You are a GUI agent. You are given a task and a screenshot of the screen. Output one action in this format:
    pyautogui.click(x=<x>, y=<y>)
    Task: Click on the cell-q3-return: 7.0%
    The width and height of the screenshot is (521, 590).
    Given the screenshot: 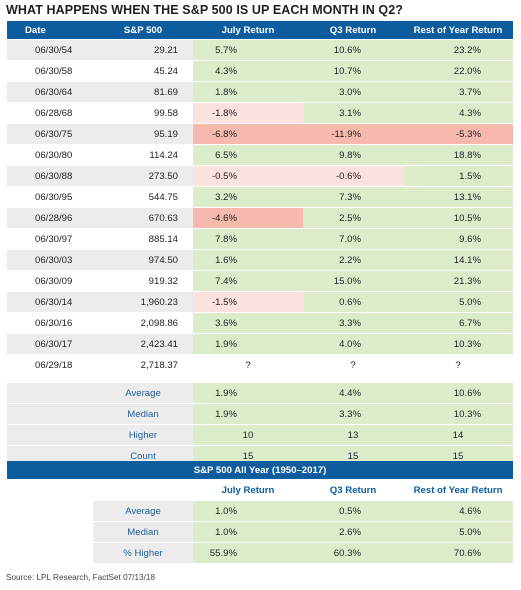 What is the action you would take?
    pyautogui.click(x=353, y=239)
    